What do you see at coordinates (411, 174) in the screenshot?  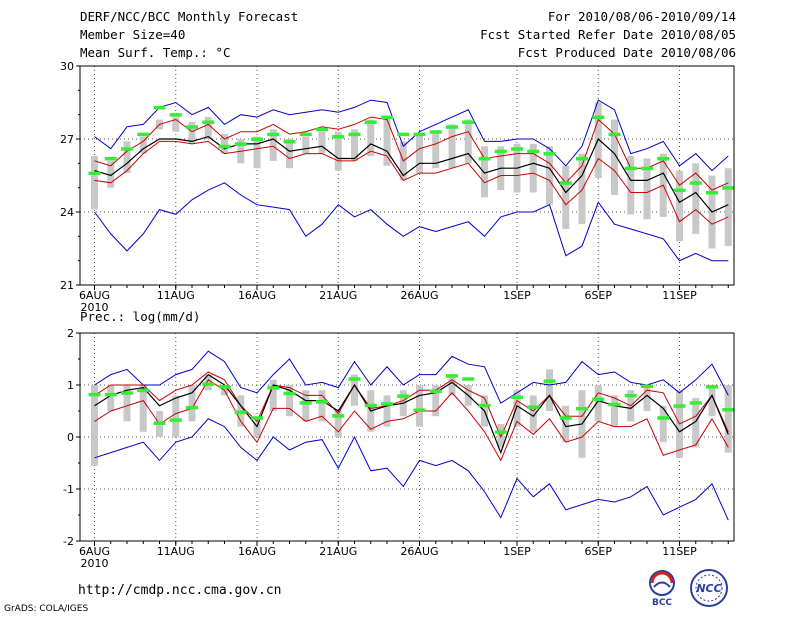 I see `mean-line` at bounding box center [411, 174].